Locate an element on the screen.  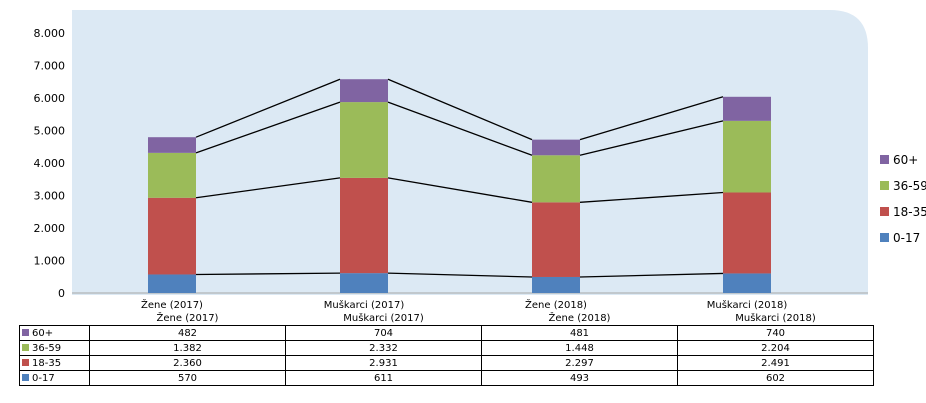
table-header-cell: Žene (2018) is located at coordinates (579, 318).